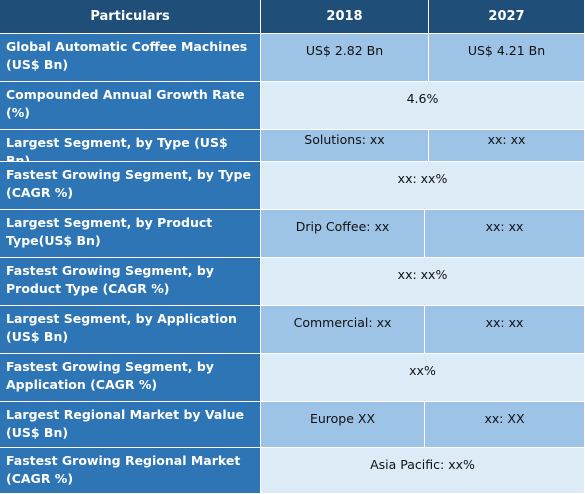  I want to click on row-label: Largest Segment, by Product Type(US$ Bn), so click(130, 234).